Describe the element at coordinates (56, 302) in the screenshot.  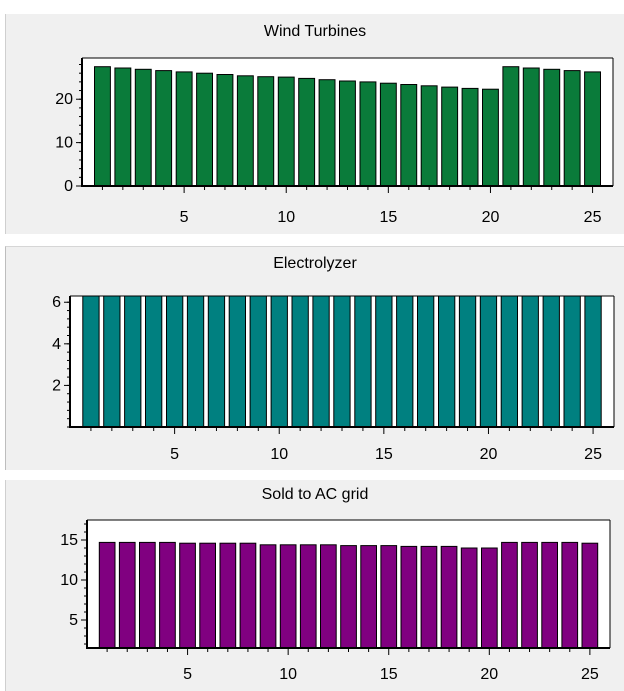
I see `y-tick-label: 6` at that location.